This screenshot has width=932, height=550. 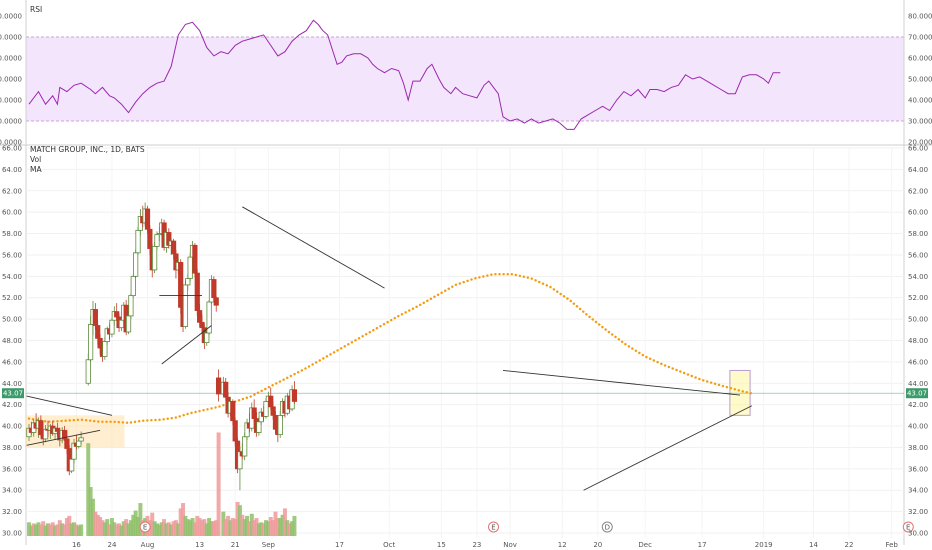 What do you see at coordinates (12, 320) in the screenshot?
I see `price-tick-left: 50.00` at bounding box center [12, 320].